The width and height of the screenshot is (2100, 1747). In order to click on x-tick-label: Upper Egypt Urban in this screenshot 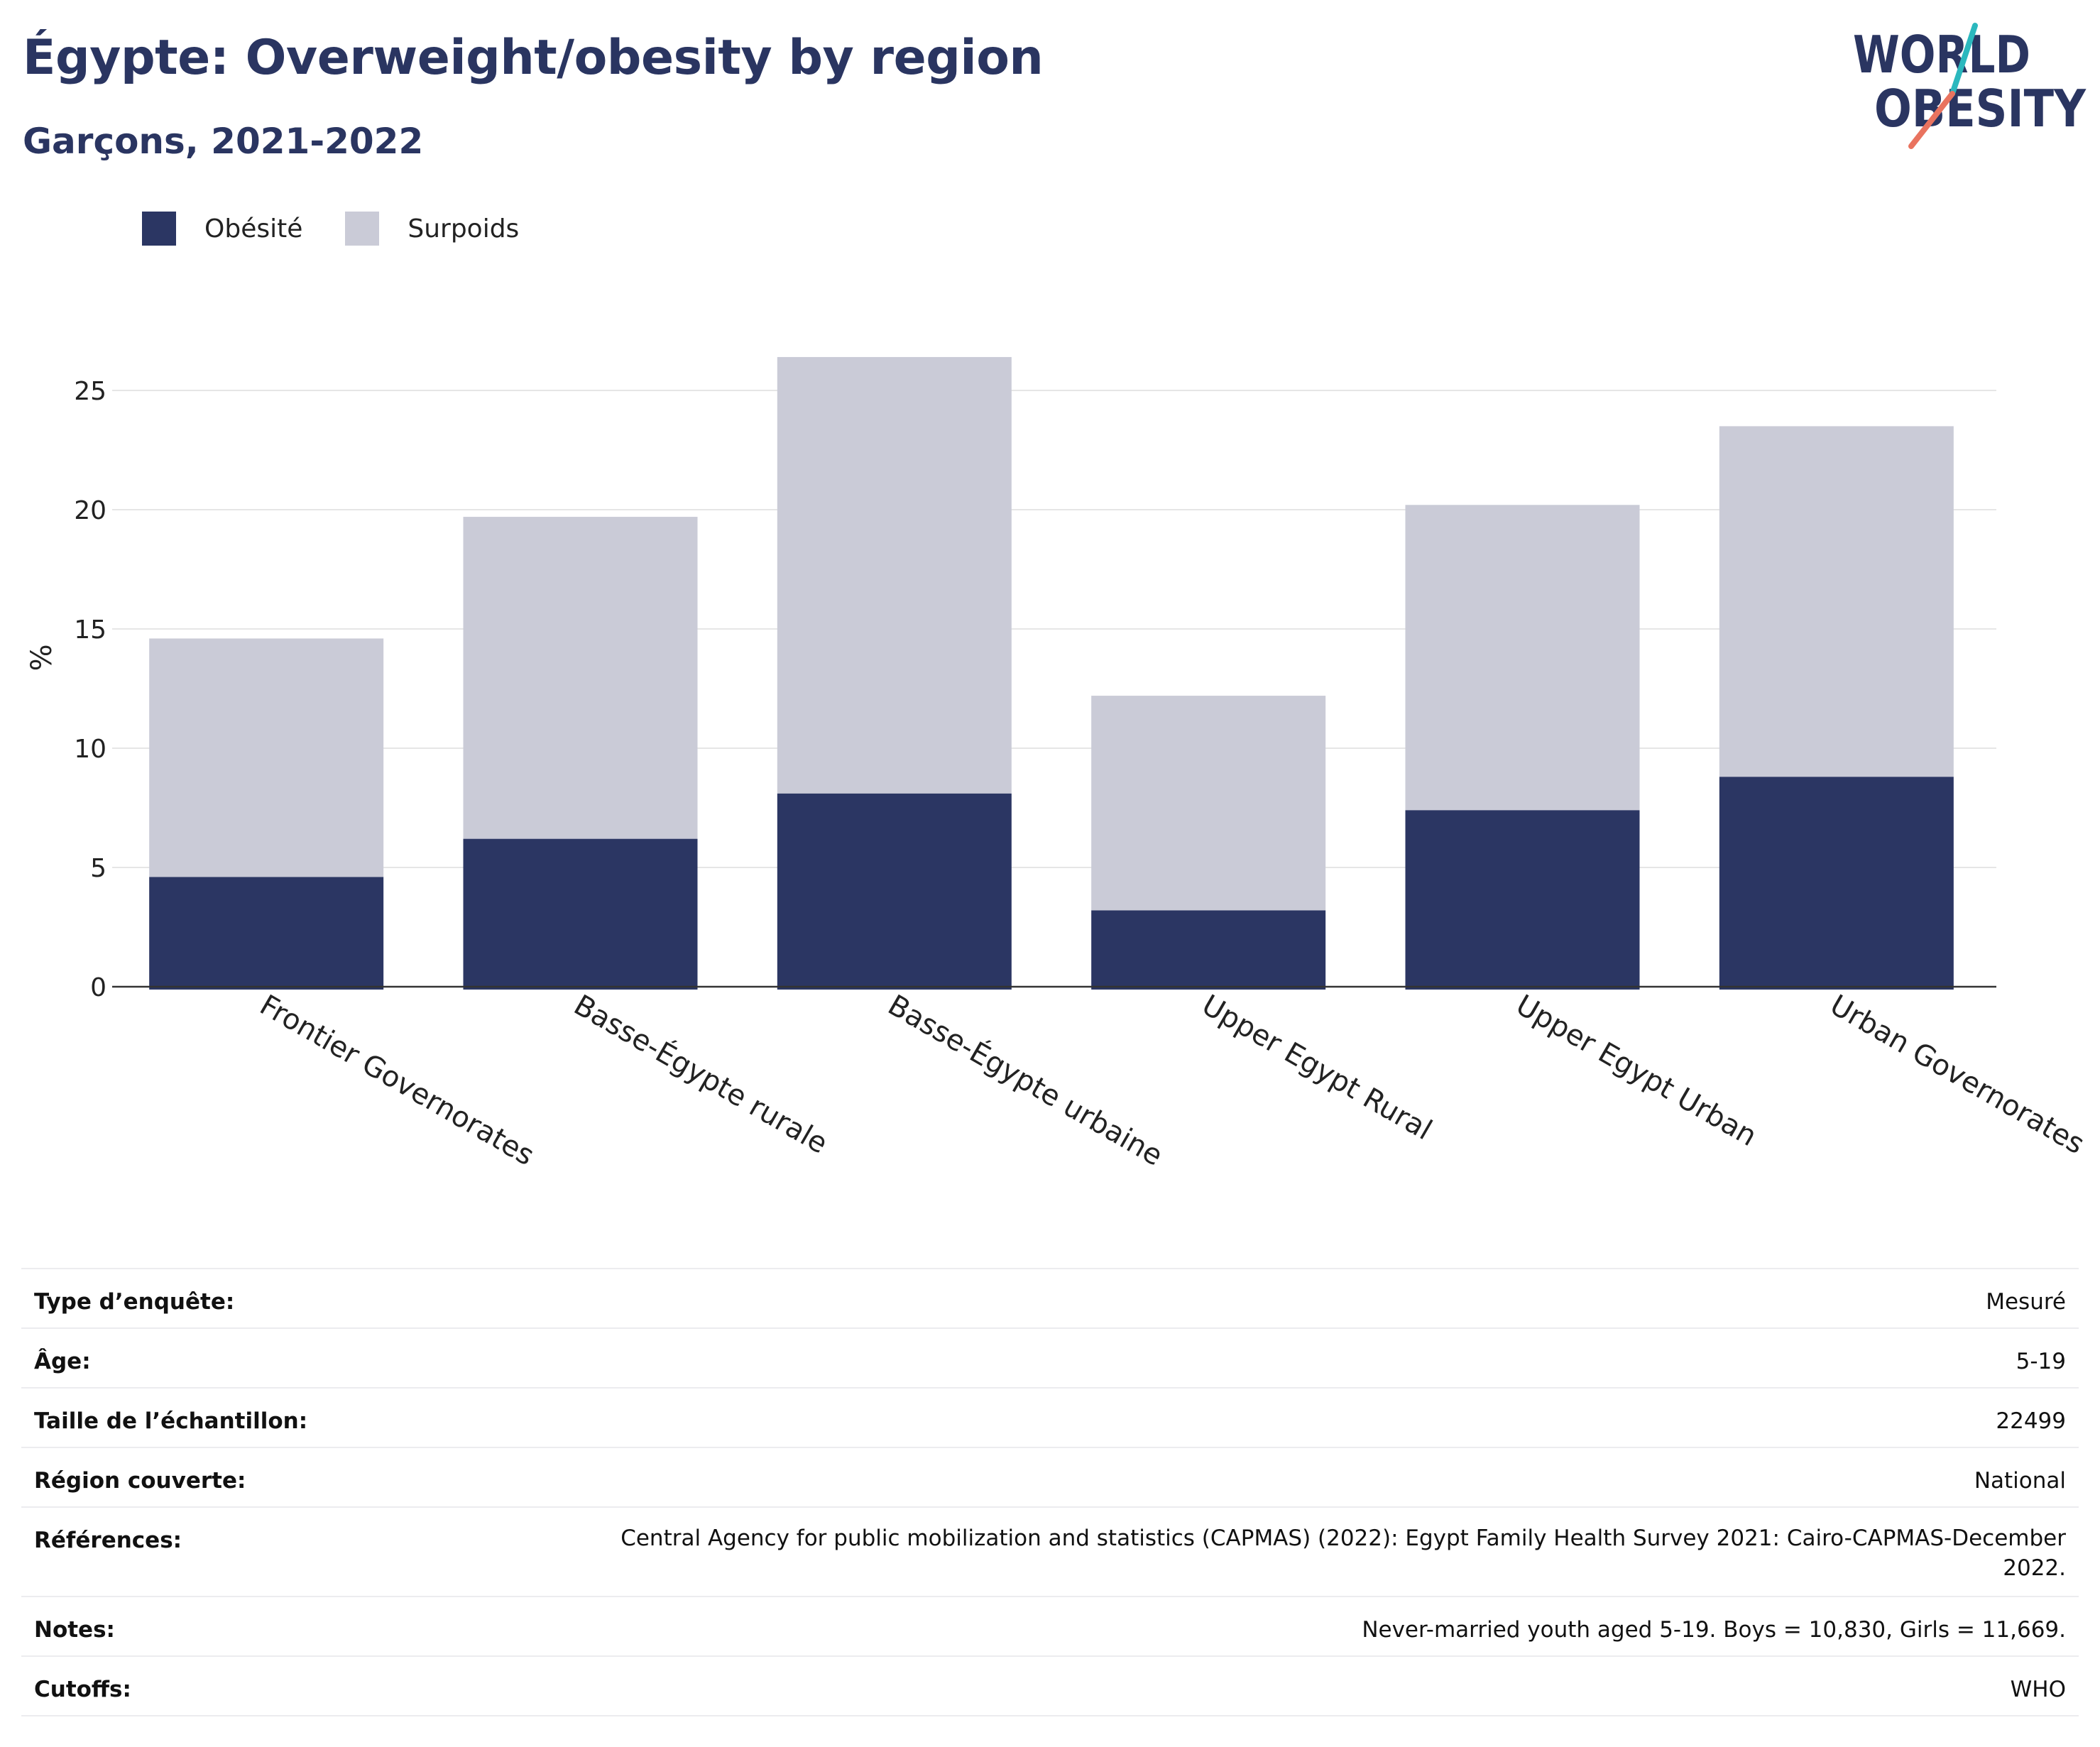, I will do `click(1637, 1071)`.